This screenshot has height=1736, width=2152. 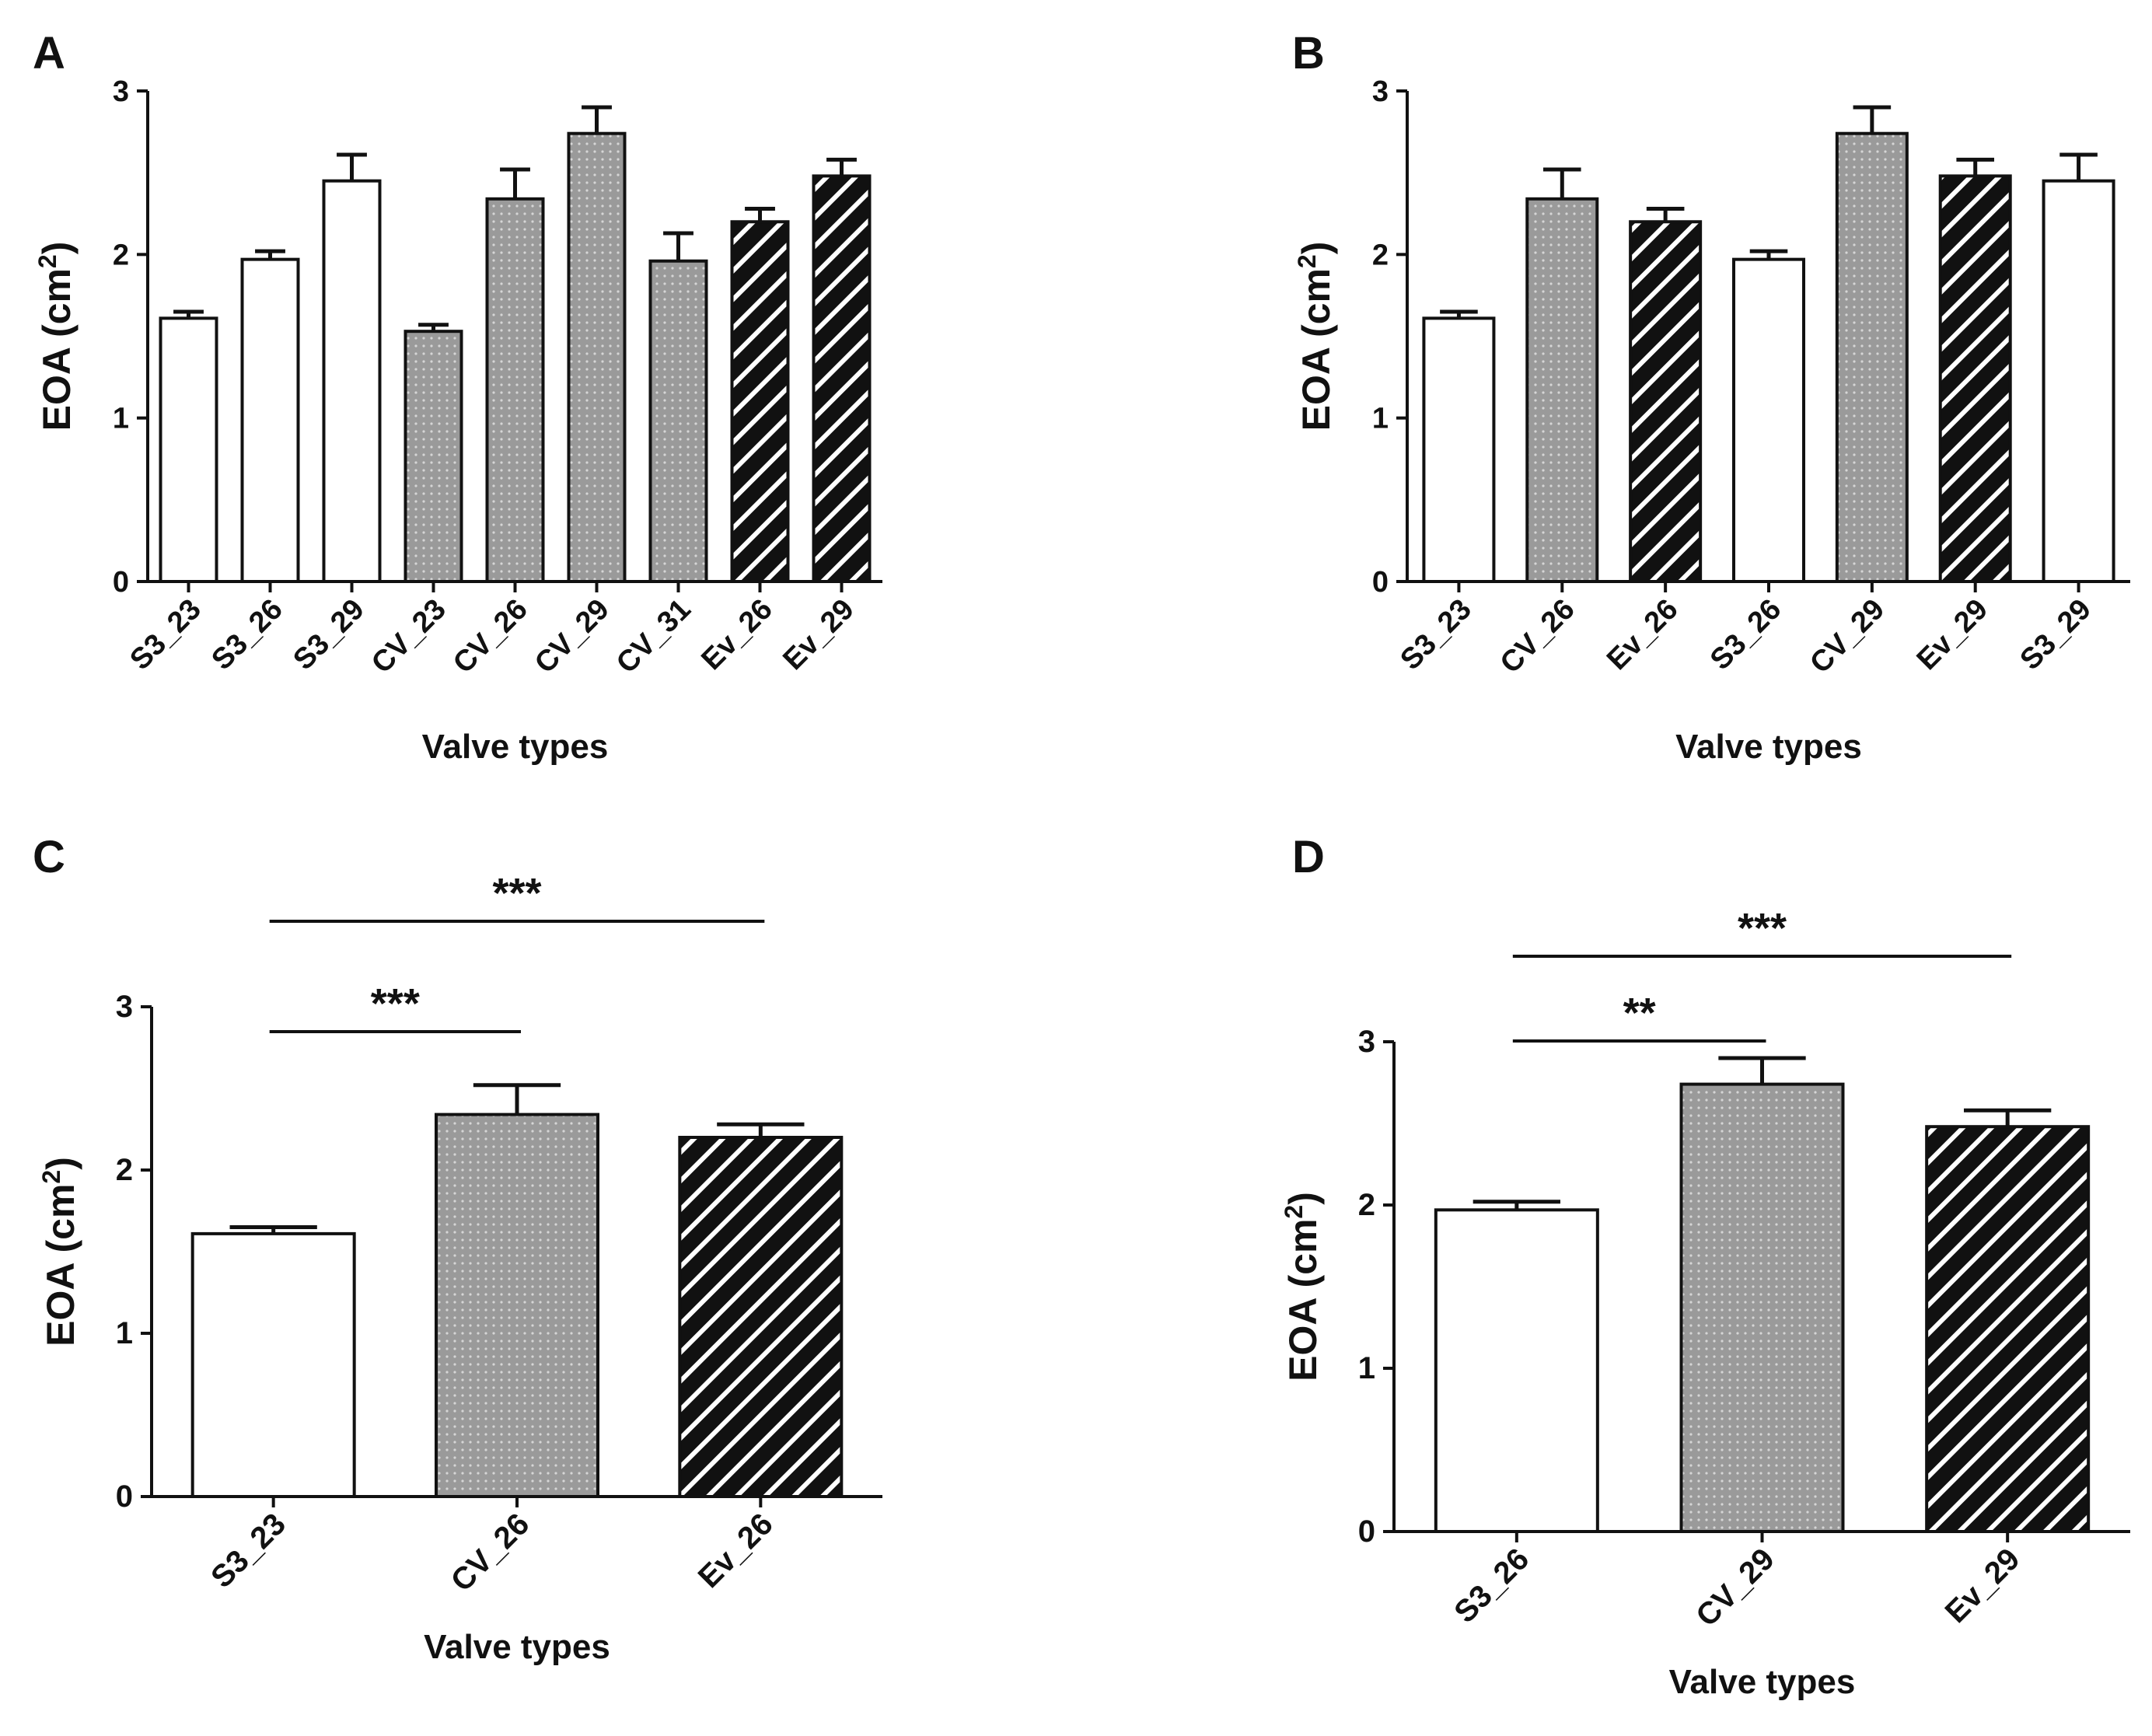 I want to click on panel-label: A, so click(x=49, y=54).